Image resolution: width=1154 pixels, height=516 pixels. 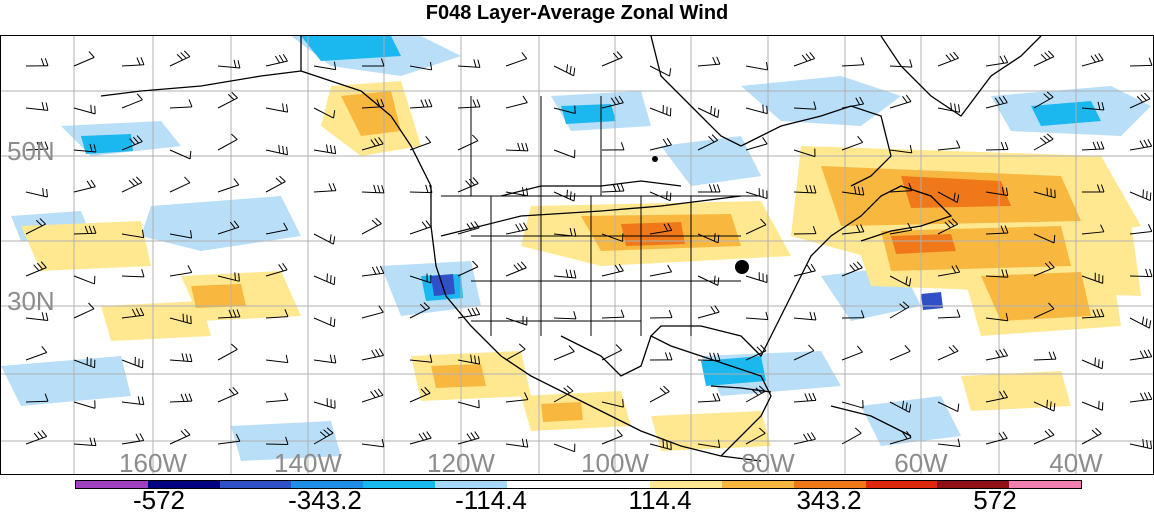 What do you see at coordinates (491, 500) in the screenshot?
I see `colorbar-tick-label: -114.4` at bounding box center [491, 500].